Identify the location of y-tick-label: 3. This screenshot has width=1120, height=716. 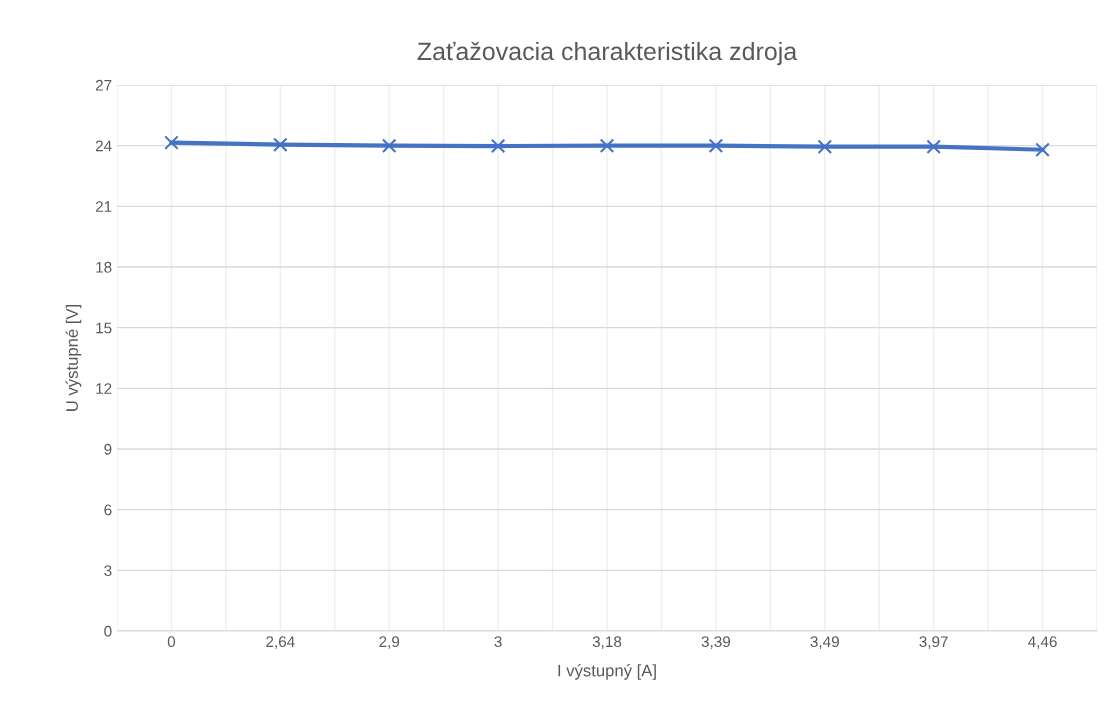
(108, 571).